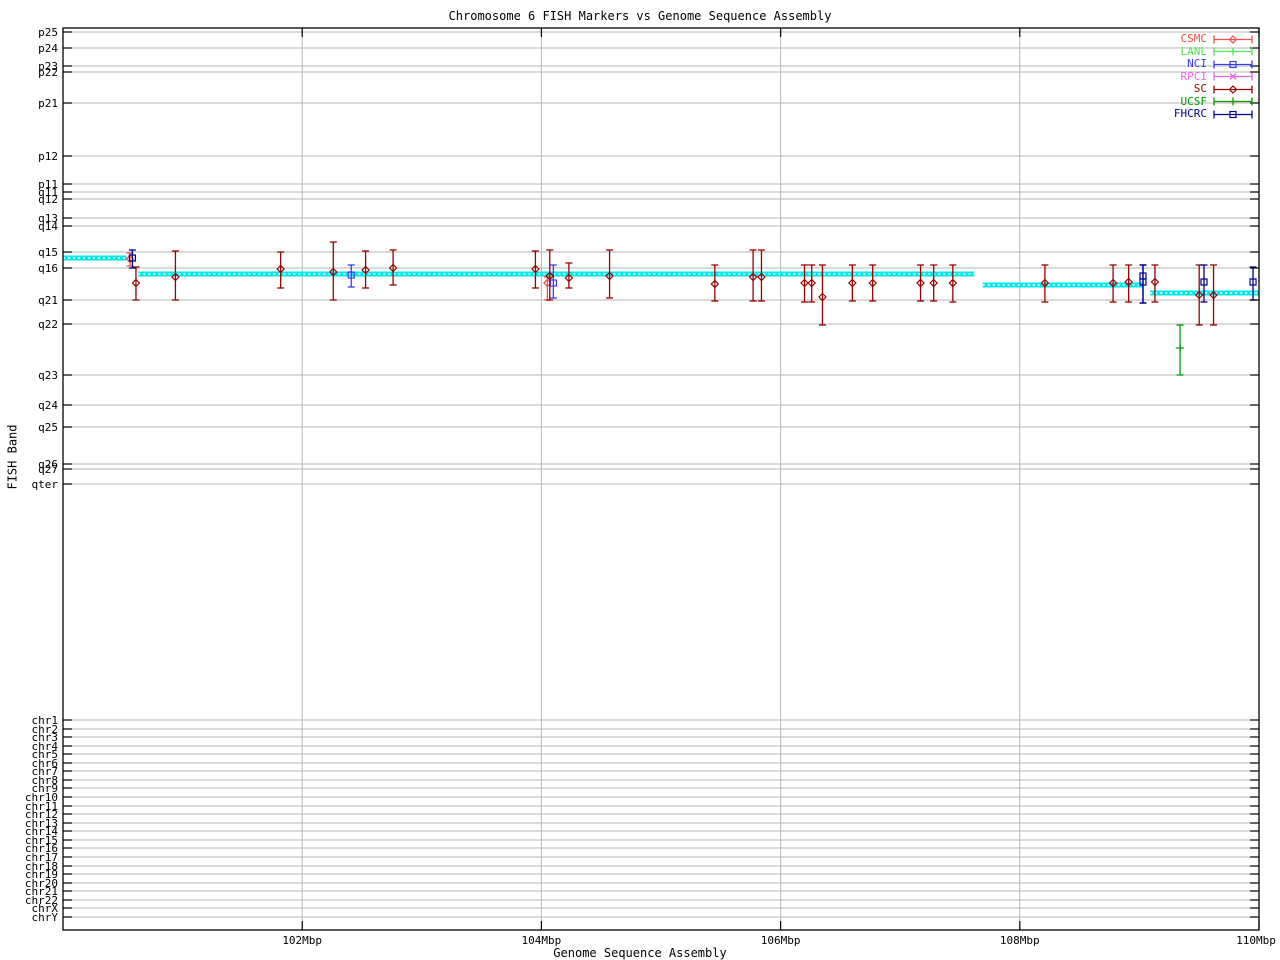  Describe the element at coordinates (48, 103) in the screenshot. I see `y-tick-label-p21: p21` at that location.